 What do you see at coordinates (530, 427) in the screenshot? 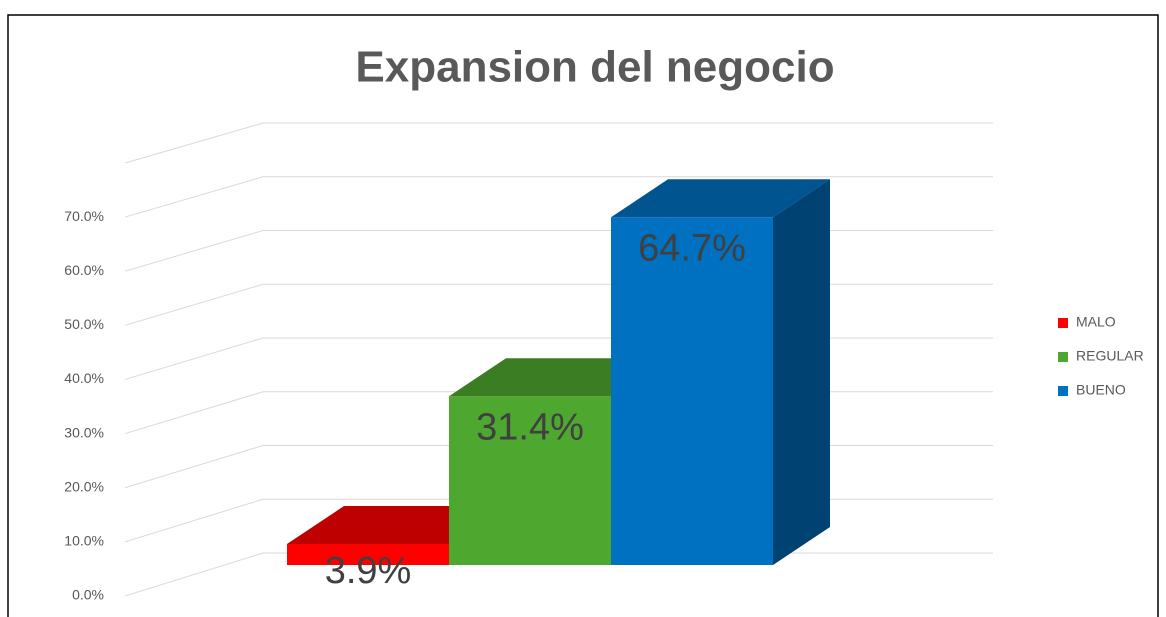
I see `value-label: 31.4%` at bounding box center [530, 427].